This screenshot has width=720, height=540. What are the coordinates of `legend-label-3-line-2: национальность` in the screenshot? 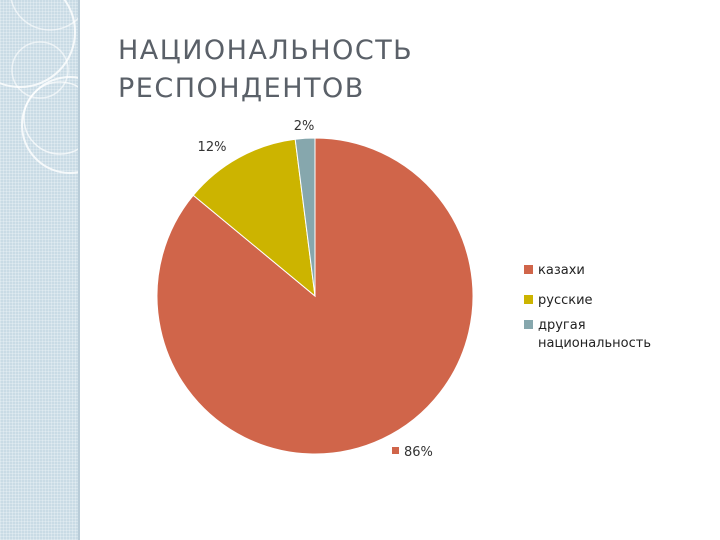 It's located at (594, 343).